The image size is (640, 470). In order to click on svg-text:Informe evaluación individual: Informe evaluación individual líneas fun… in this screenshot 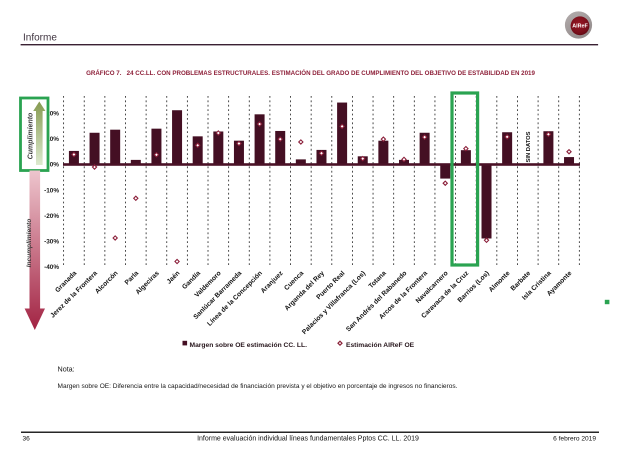, I will do `click(308, 439)`.